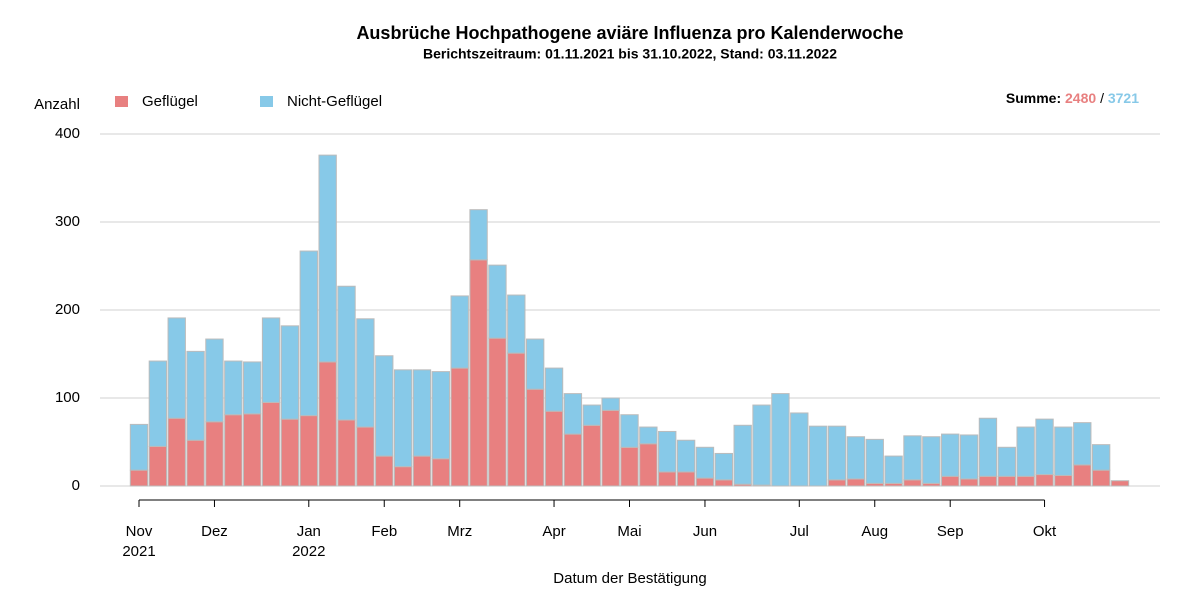 This screenshot has height=600, width=1200. What do you see at coordinates (57, 104) in the screenshot?
I see `y-axis-label: Anzahl` at bounding box center [57, 104].